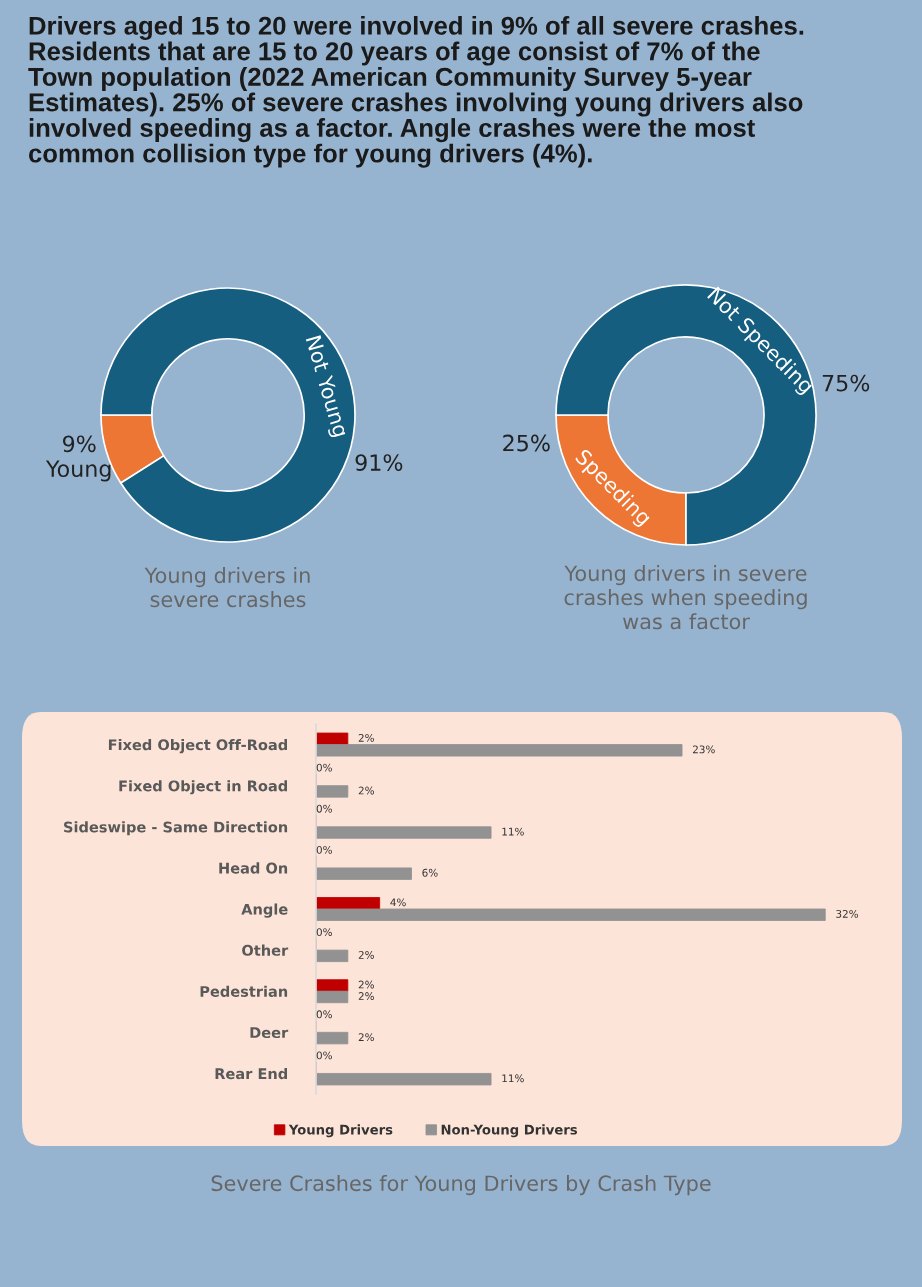 The width and height of the screenshot is (922, 1287). Describe the element at coordinates (509, 1131) in the screenshot. I see `legend-label: Non-Young Drivers` at that location.